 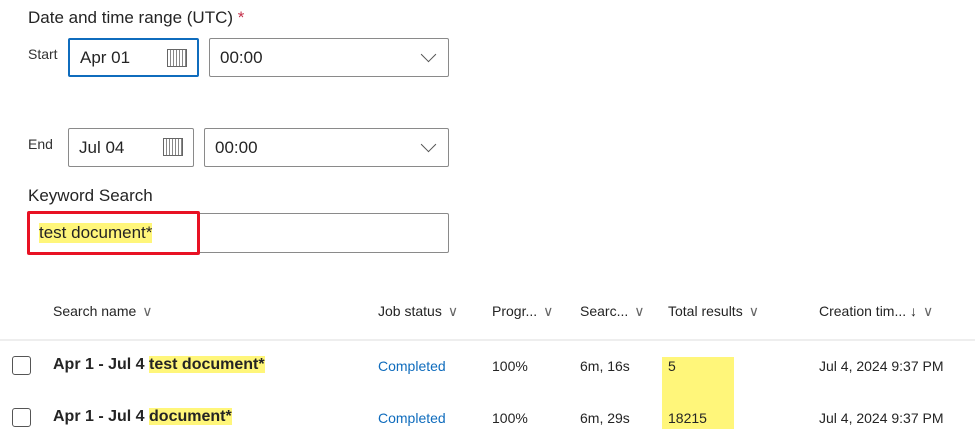 What do you see at coordinates (612, 311) in the screenshot?
I see `header-search-time: Searc... ∨` at bounding box center [612, 311].